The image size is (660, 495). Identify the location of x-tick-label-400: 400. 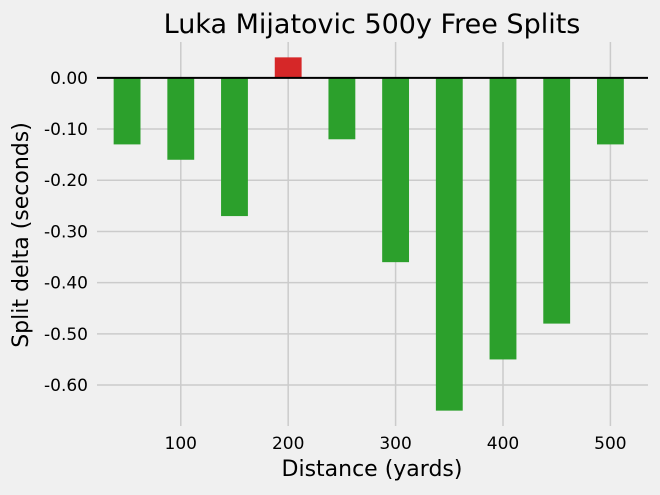
(503, 444).